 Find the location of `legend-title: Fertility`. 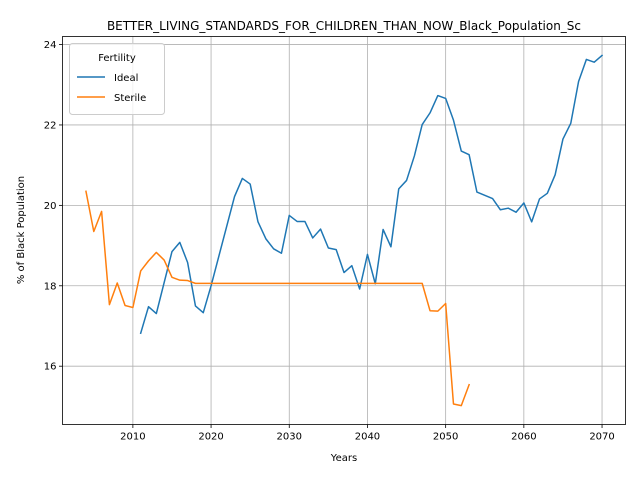

legend-title: Fertility is located at coordinates (117, 58).